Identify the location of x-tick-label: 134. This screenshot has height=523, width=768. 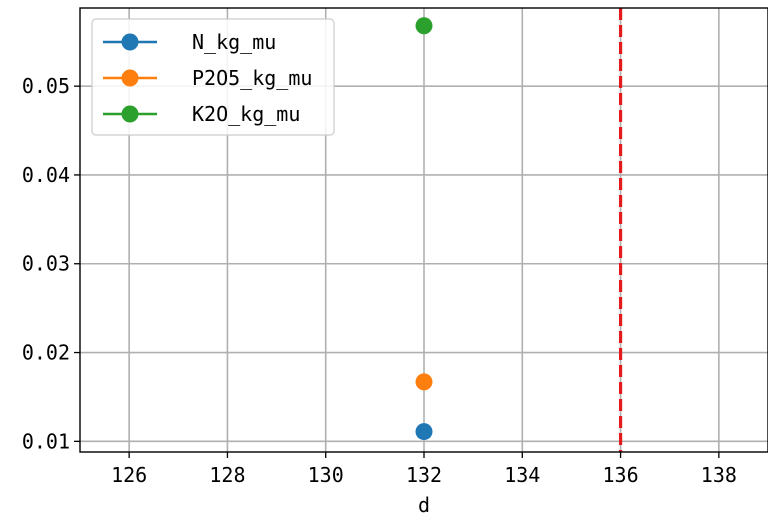
(522, 475).